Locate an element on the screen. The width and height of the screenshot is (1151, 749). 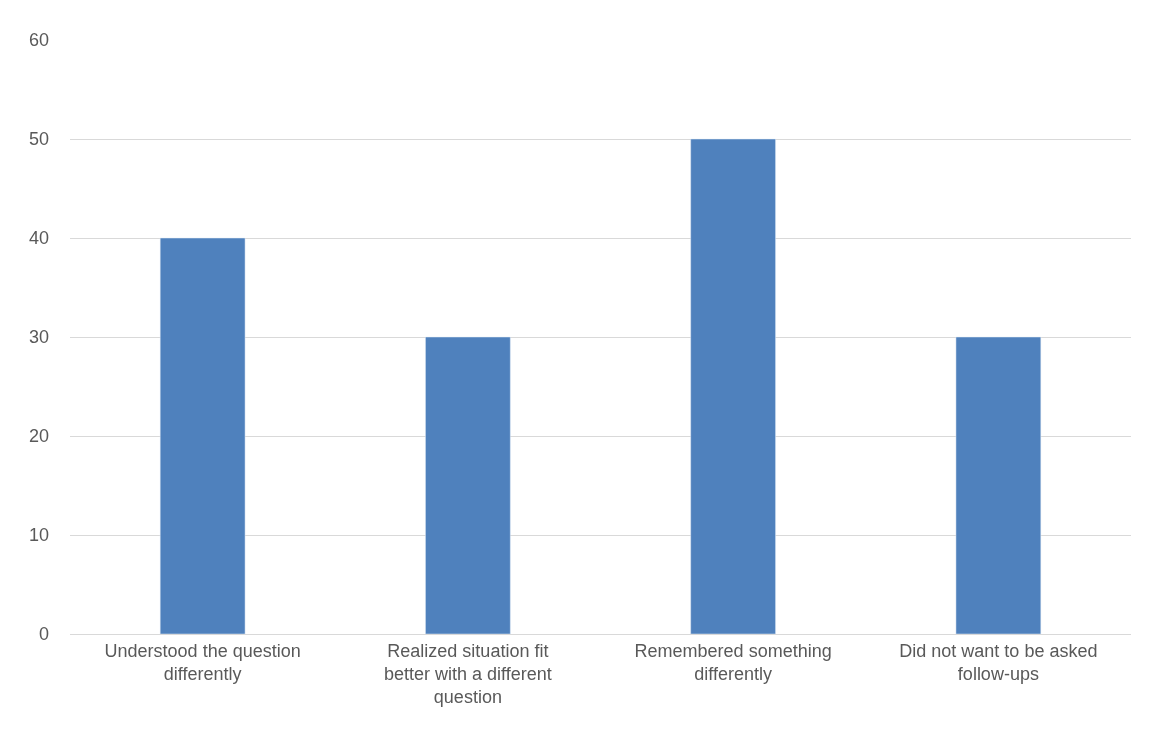
x-tick-label: Did not want to be asked follow-ups is located at coordinates (998, 662).